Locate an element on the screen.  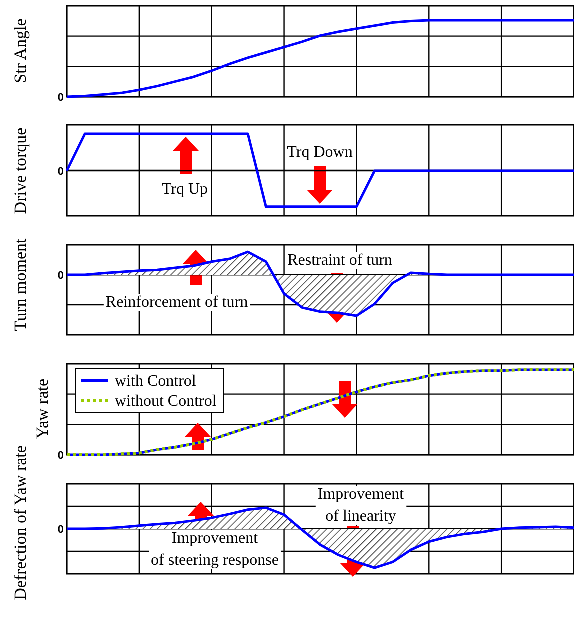
y-axis-title: Yaw rate is located at coordinates (42, 409).